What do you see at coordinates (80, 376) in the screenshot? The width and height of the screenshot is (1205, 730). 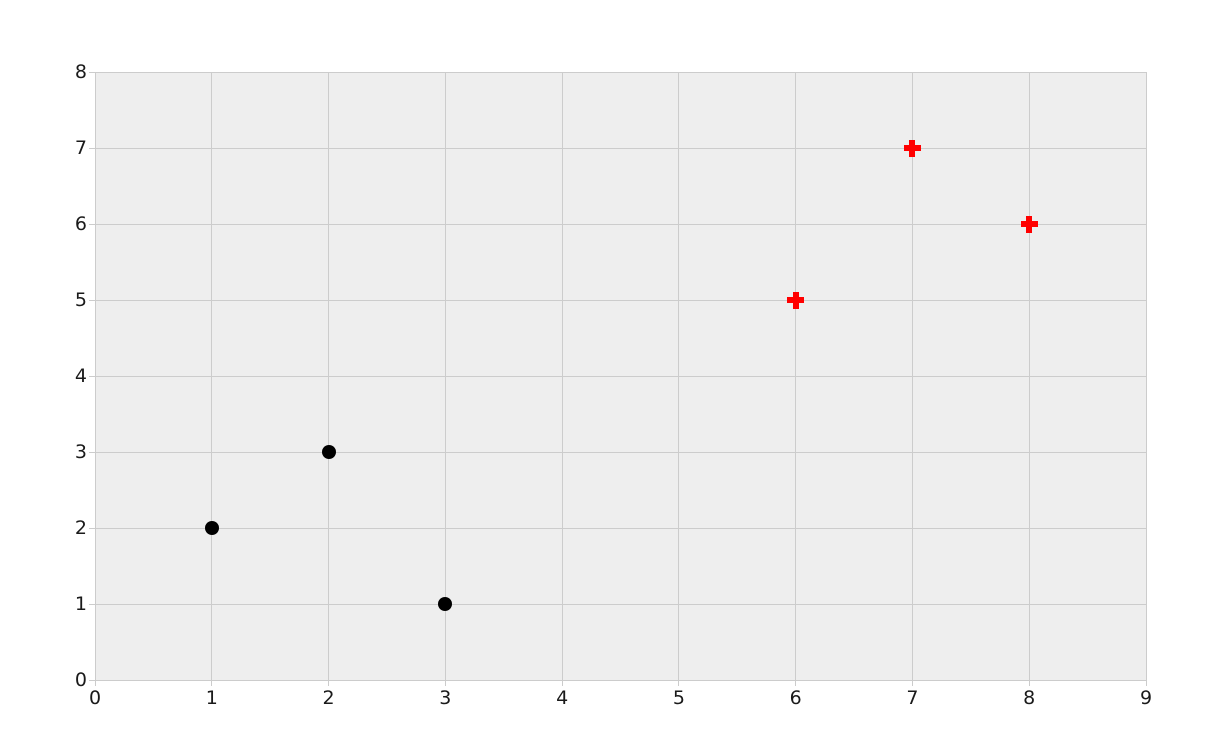 I see `y-tick-label: 4` at bounding box center [80, 376].